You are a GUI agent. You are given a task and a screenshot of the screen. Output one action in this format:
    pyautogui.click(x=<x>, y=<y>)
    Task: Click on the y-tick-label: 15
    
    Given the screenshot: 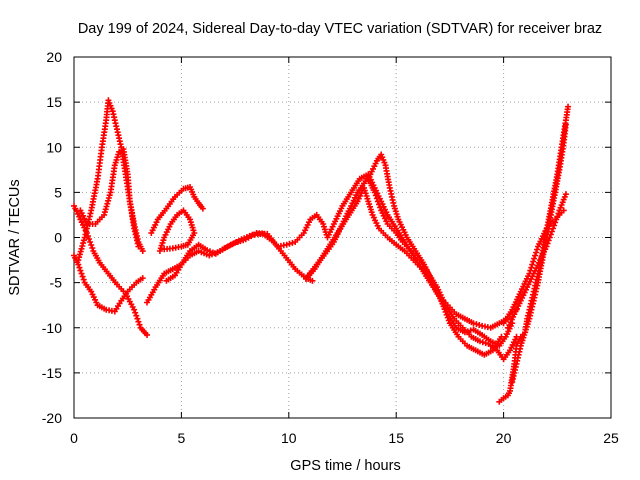 What is the action you would take?
    pyautogui.click(x=54, y=102)
    